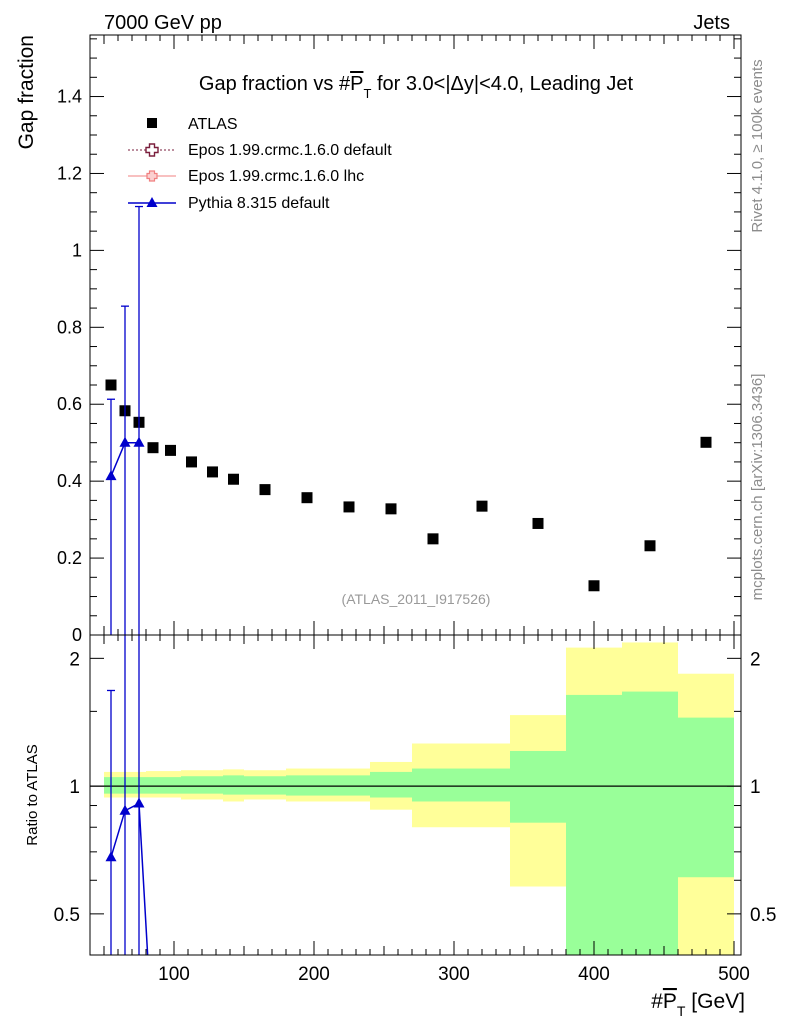  Describe the element at coordinates (69, 404) in the screenshot. I see `main-y-tick-label: 0.6` at that location.